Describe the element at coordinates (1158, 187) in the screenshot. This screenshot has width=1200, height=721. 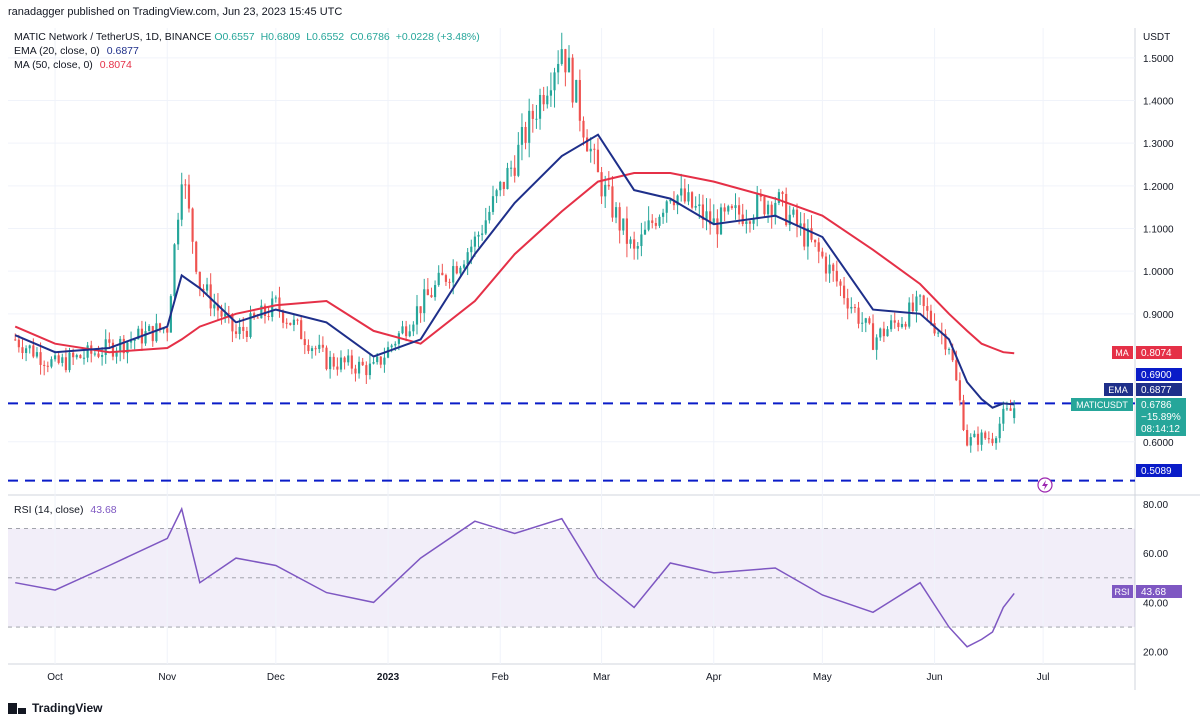
I see `price-tick-label: 1.2000` at that location.